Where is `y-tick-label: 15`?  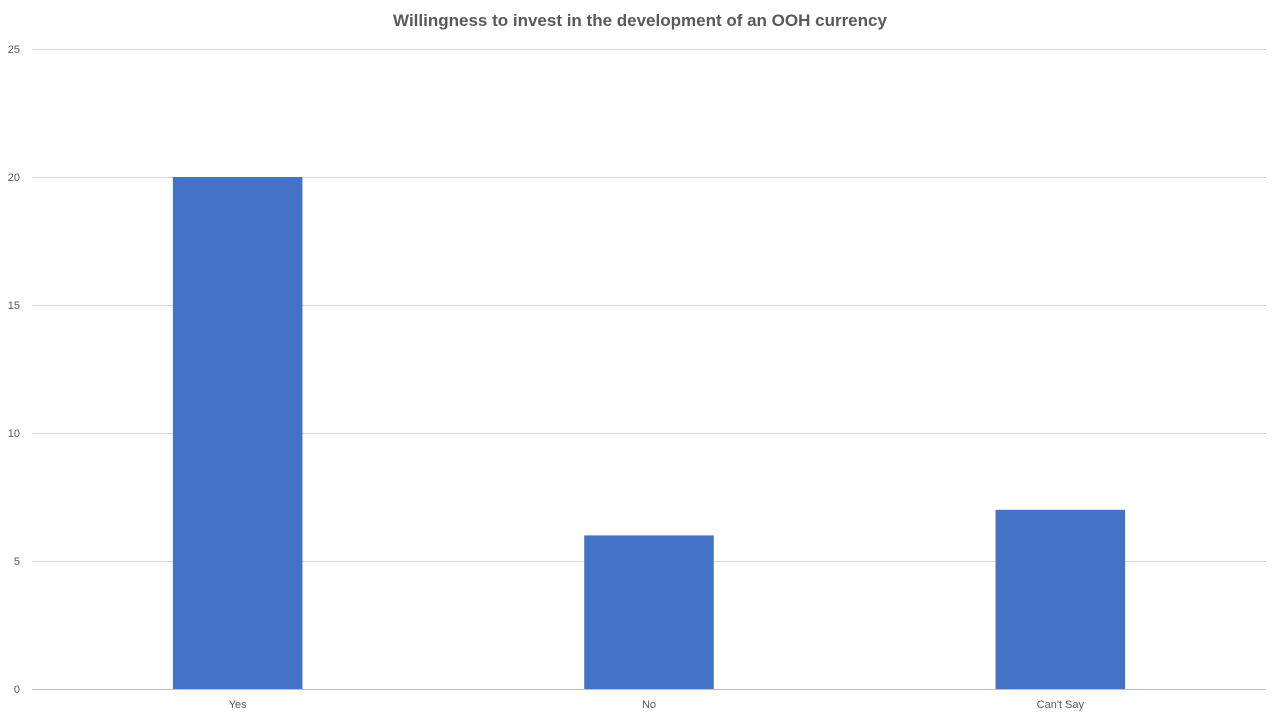 y-tick-label: 15 is located at coordinates (14, 306).